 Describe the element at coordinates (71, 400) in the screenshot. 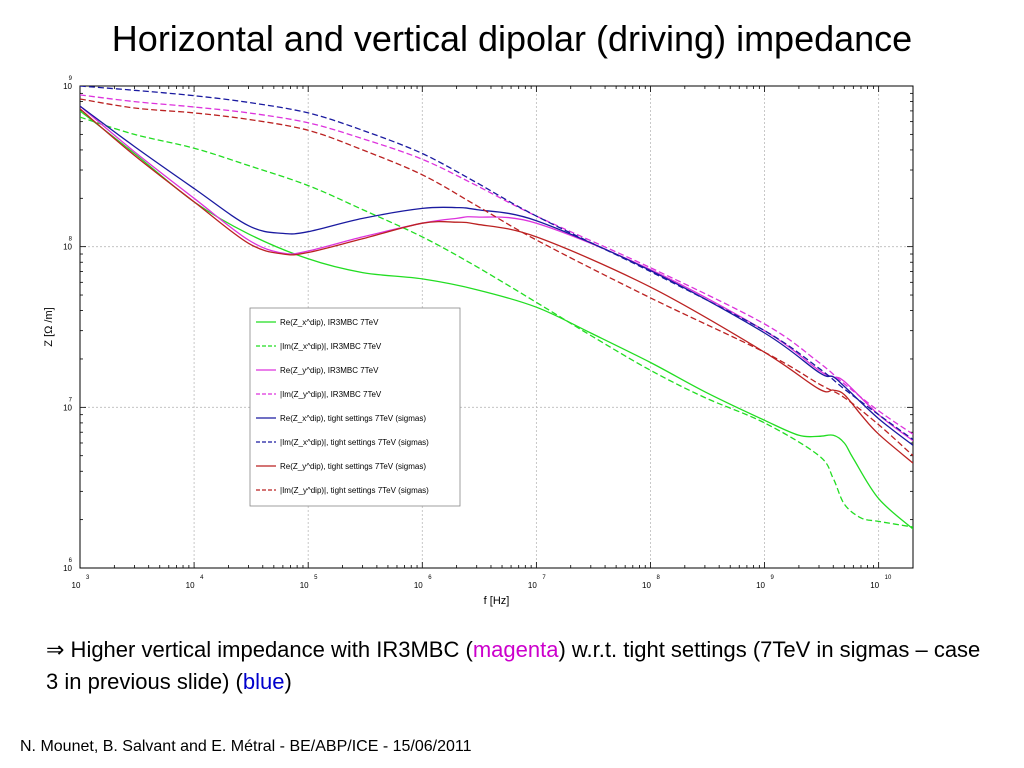

I see `y-tick-label-exponent: 7` at that location.